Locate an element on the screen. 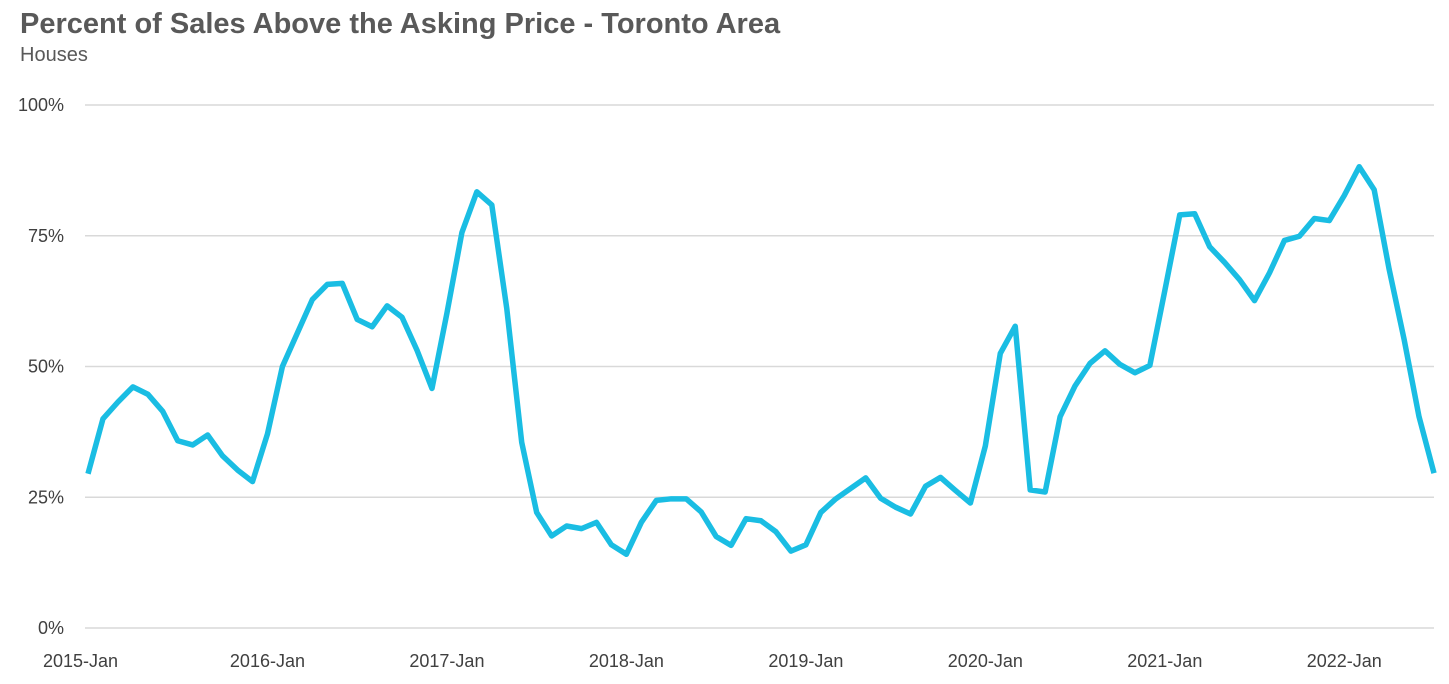  x-tick-label: 2022-Jan is located at coordinates (1344, 661).